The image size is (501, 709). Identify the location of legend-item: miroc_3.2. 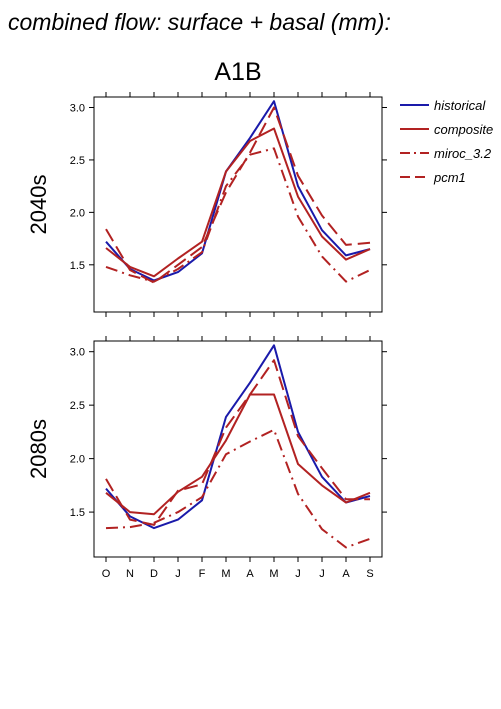
(446, 153).